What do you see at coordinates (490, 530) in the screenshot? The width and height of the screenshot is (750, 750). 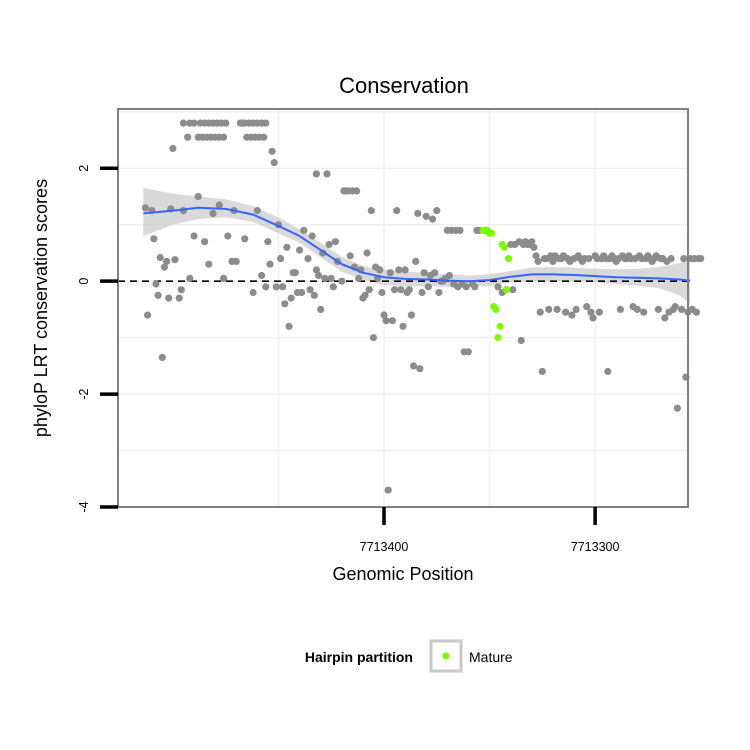 I see `x-axis-ticks: 7713400 7713300` at bounding box center [490, 530].